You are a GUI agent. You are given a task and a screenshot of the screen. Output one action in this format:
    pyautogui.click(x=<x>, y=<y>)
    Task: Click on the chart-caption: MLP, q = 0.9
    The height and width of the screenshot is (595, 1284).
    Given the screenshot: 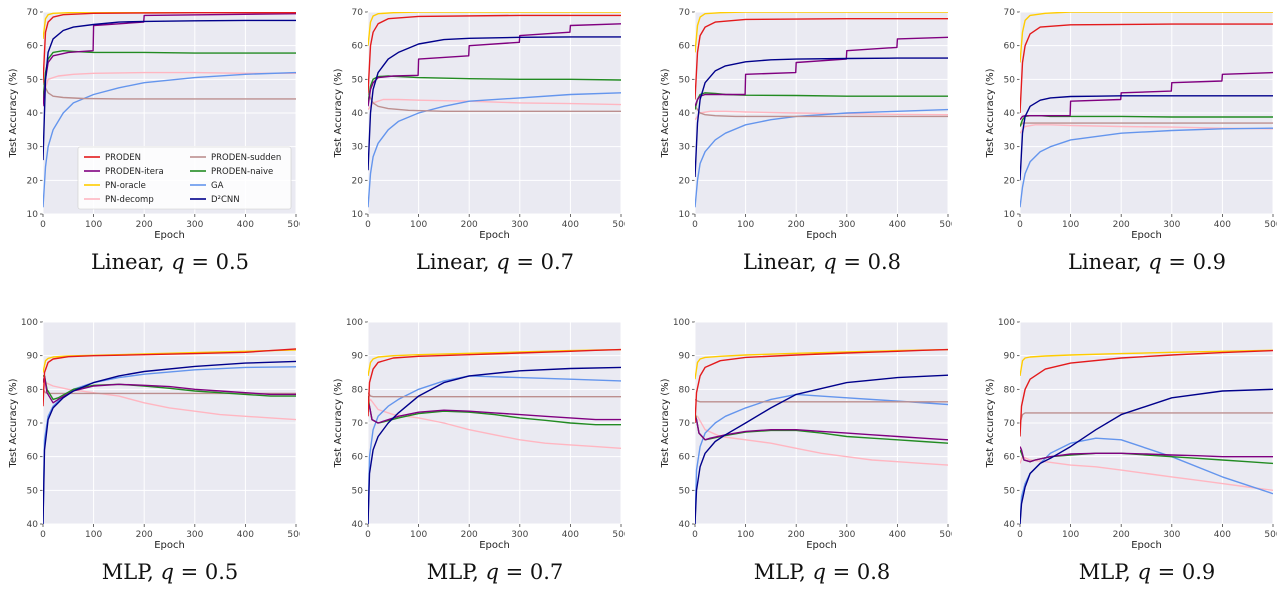 What is the action you would take?
    pyautogui.click(x=1140, y=572)
    